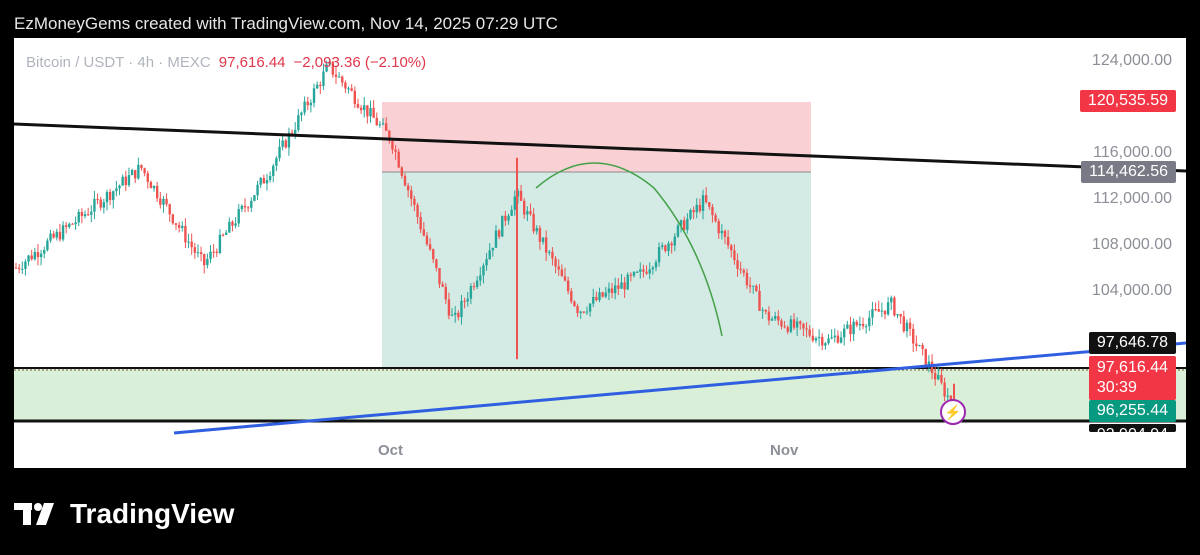 The width and height of the screenshot is (1200, 555). What do you see at coordinates (1132, 343) in the screenshot?
I see `trendline-price-tag: 97,646.78` at bounding box center [1132, 343].